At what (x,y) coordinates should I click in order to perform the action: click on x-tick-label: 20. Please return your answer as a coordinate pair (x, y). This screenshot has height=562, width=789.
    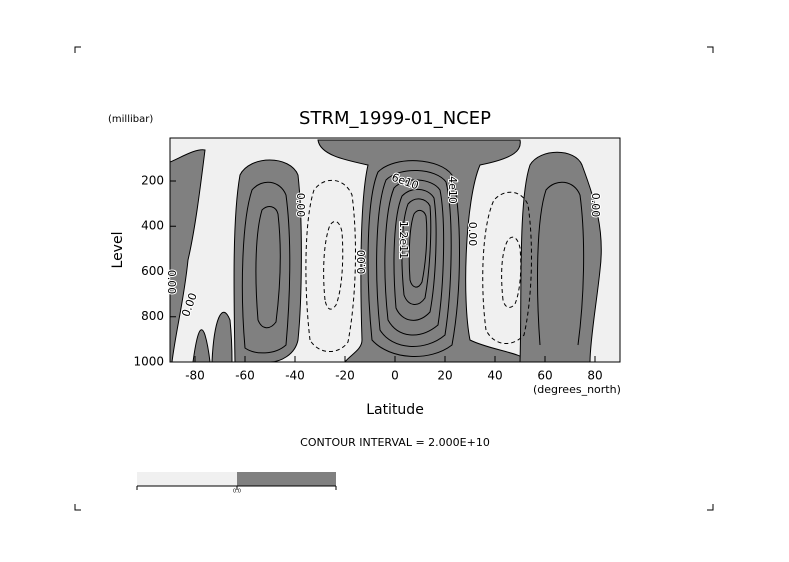
    Looking at the image, I should click on (444, 376).